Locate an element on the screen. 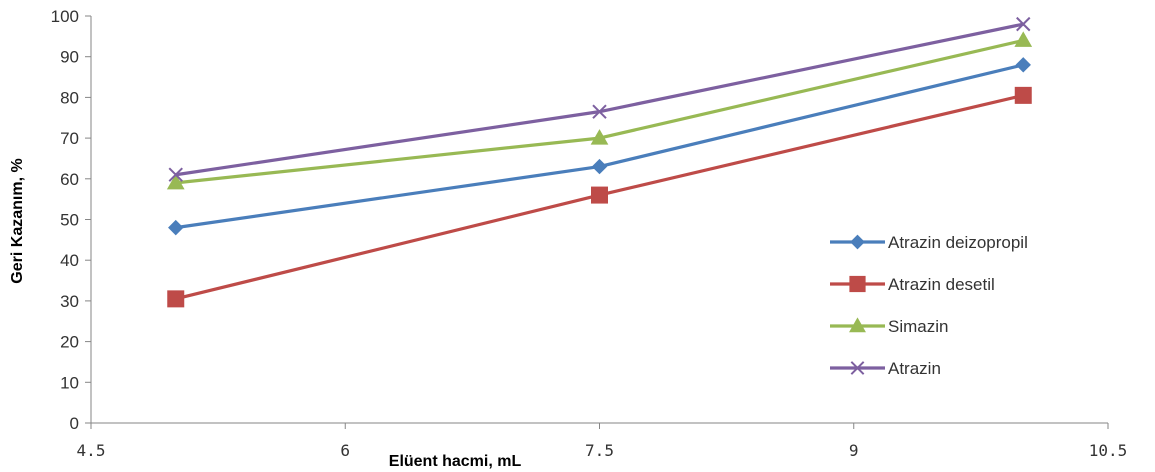  y-tick-label: 60 is located at coordinates (69, 179).